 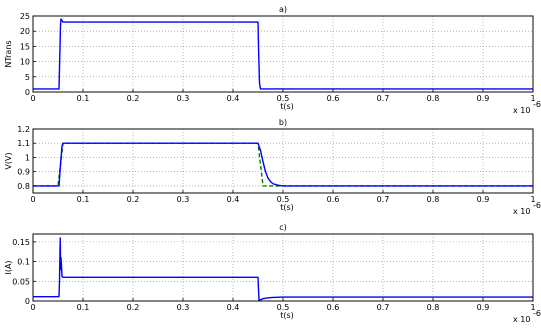 What do you see at coordinates (23, 129) in the screenshot?
I see `y-tick-label: 1.2` at bounding box center [23, 129].